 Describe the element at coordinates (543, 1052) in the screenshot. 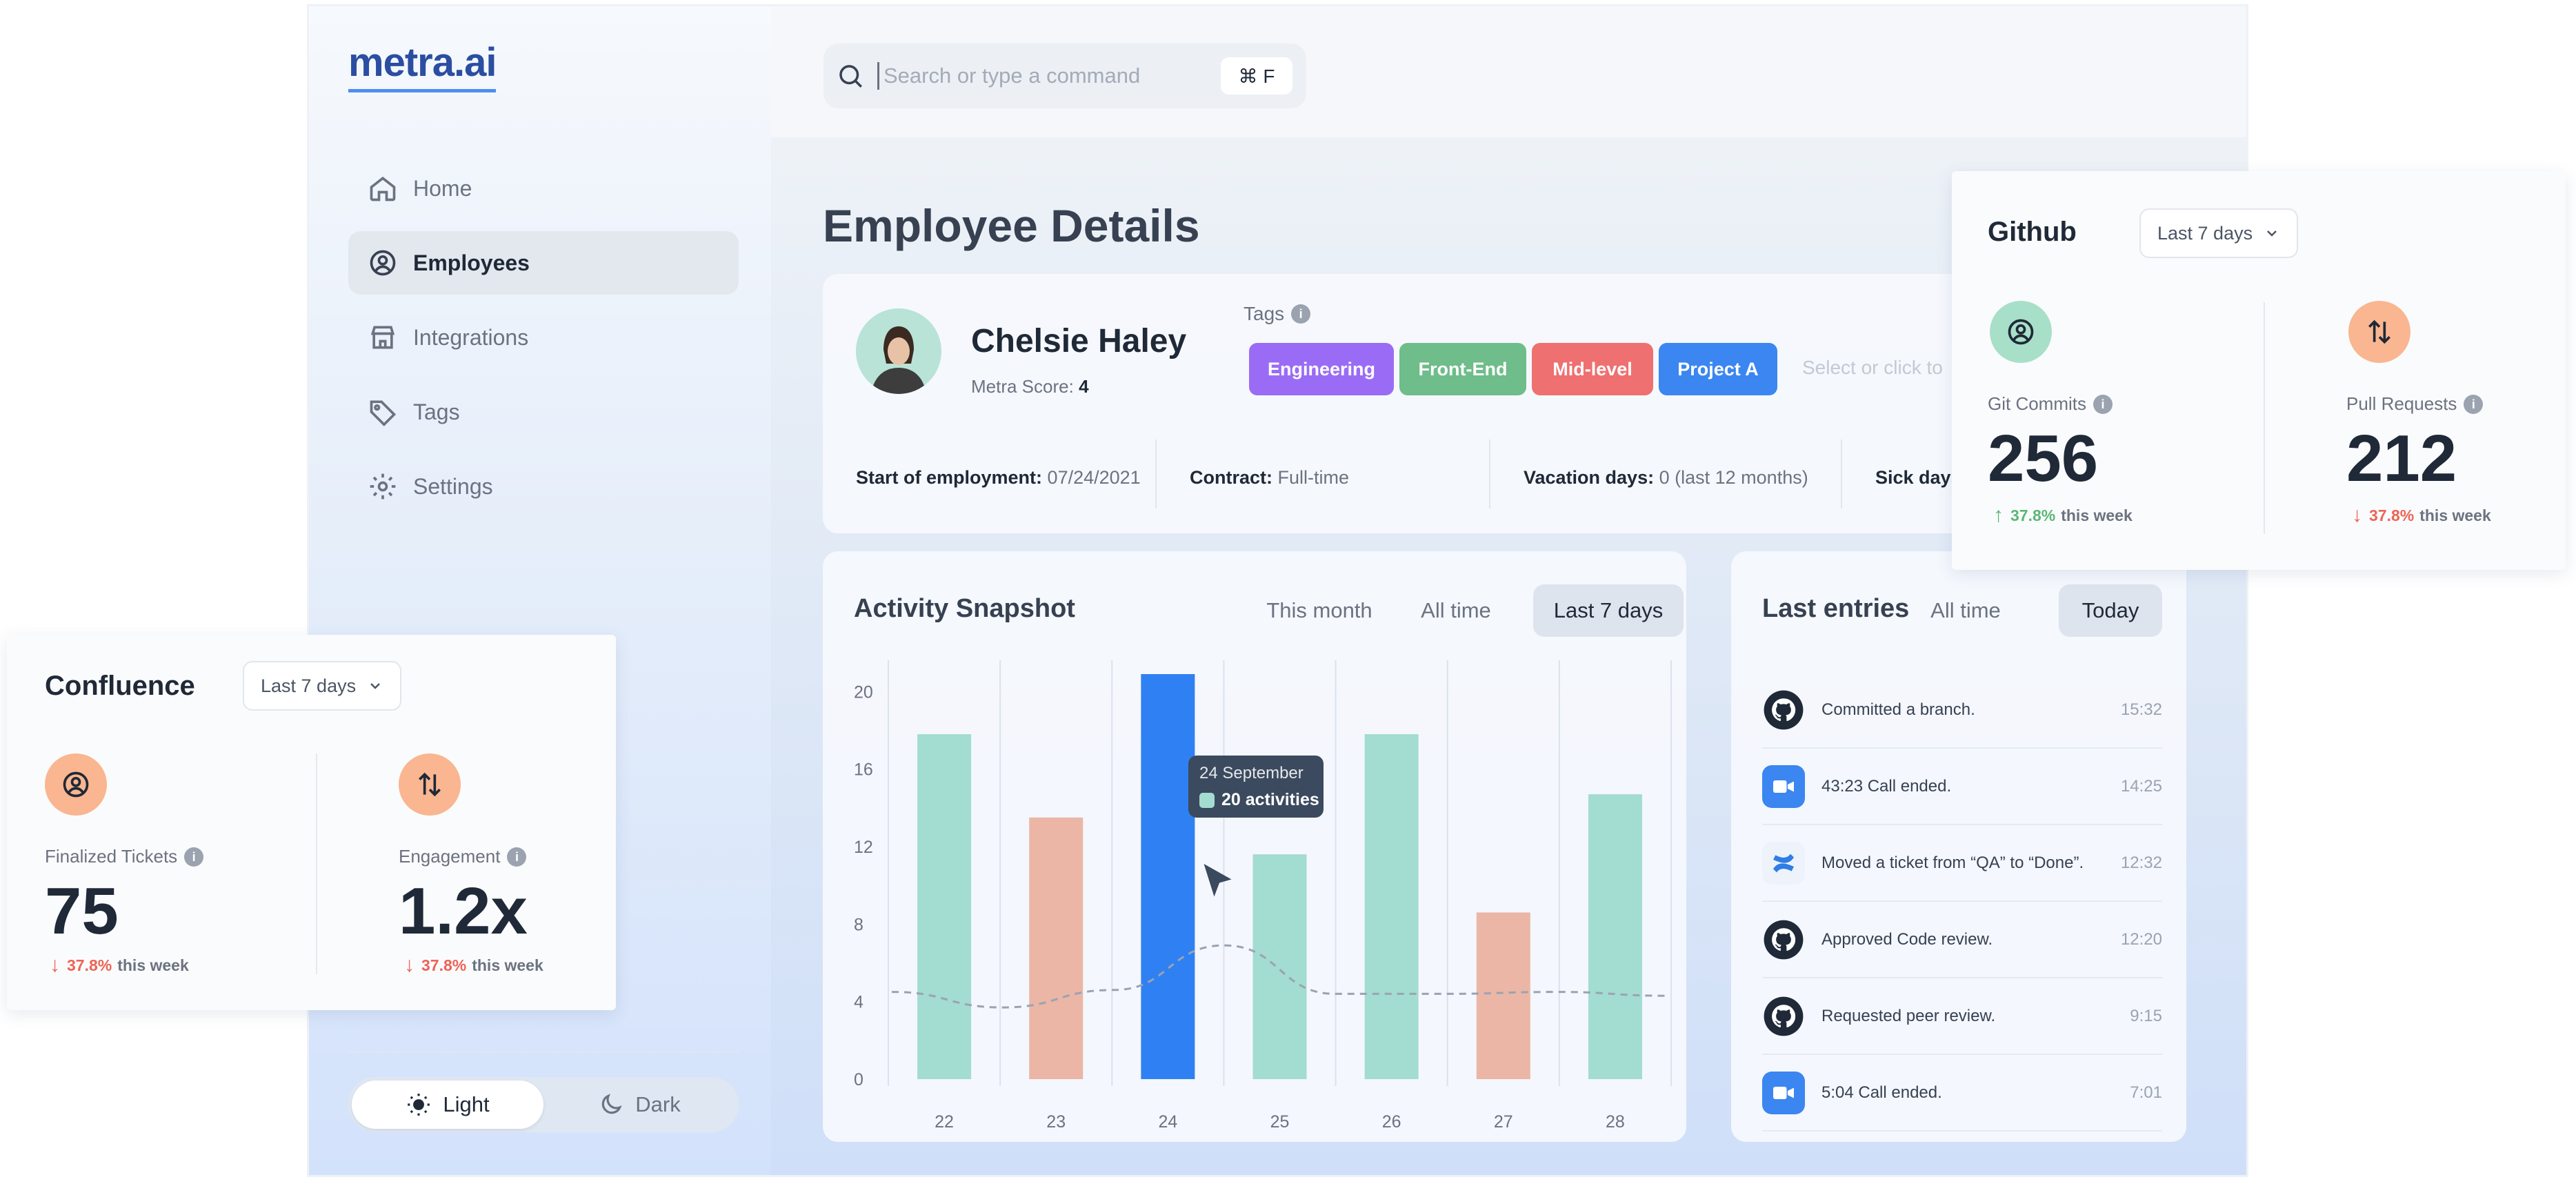

I see `sidebar-divider` at that location.